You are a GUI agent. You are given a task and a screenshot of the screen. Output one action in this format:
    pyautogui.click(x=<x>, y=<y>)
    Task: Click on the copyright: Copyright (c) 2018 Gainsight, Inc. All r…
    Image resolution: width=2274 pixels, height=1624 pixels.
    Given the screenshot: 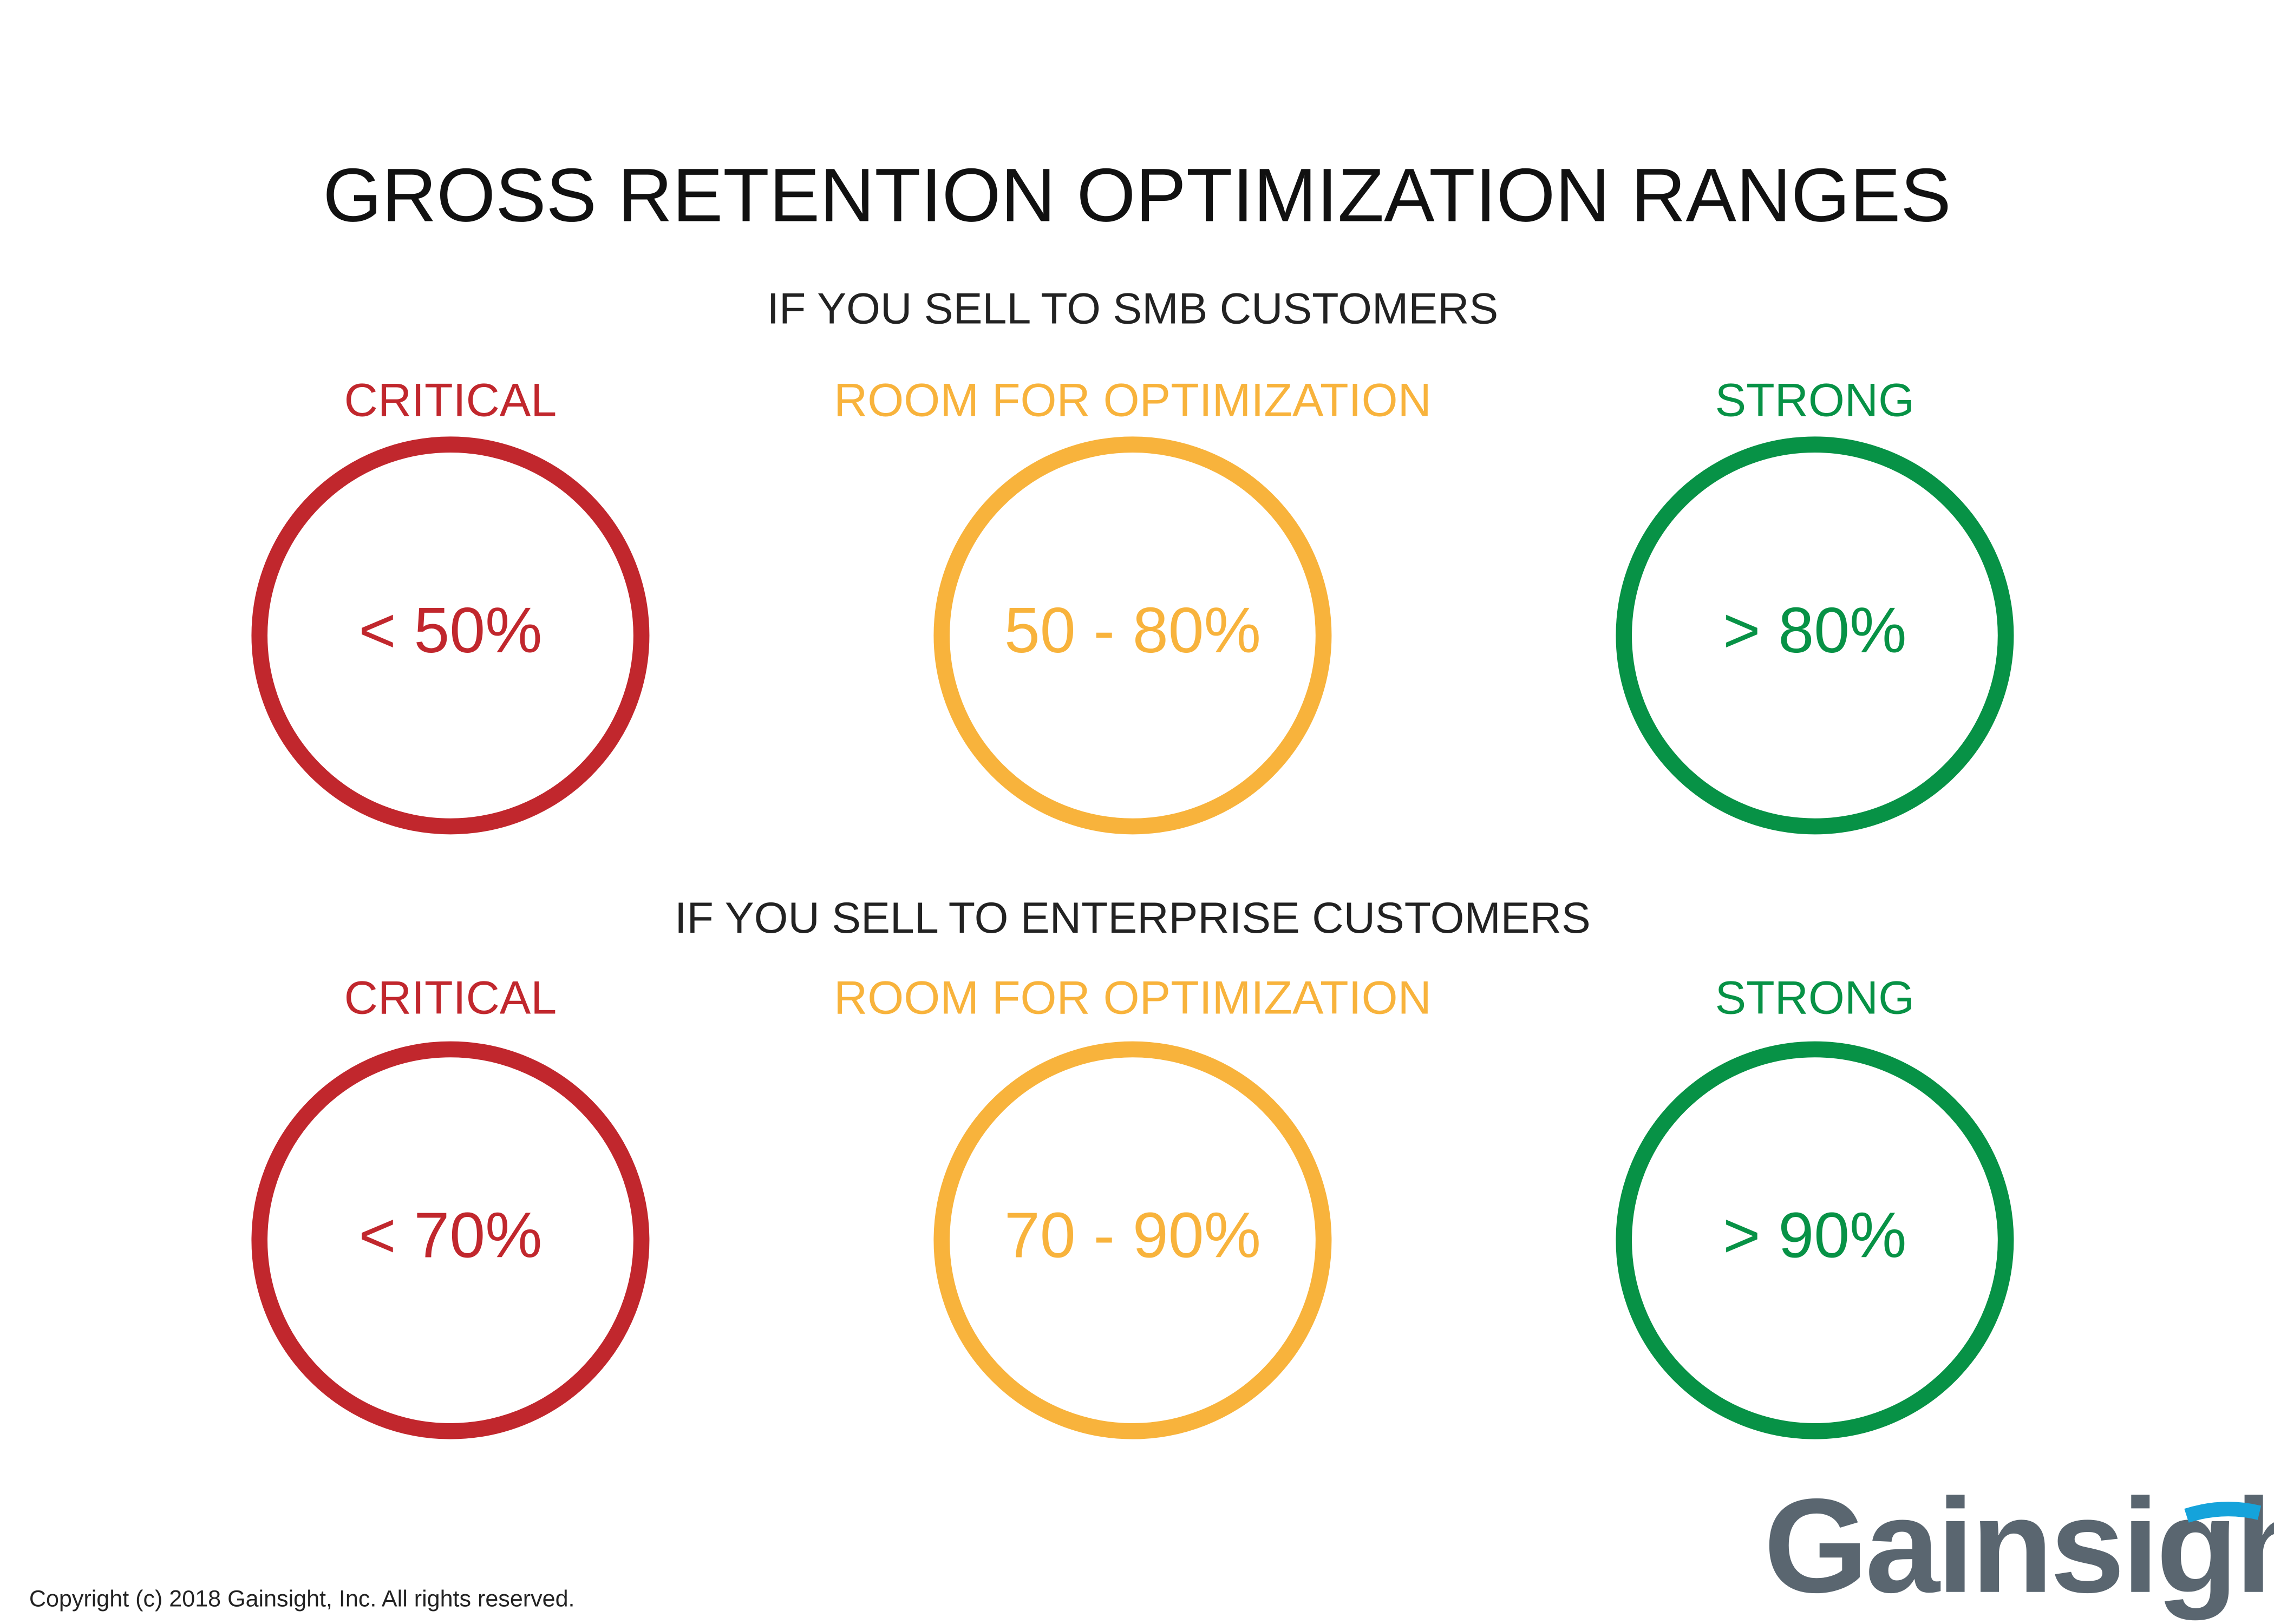 What is the action you would take?
    pyautogui.click(x=302, y=1599)
    